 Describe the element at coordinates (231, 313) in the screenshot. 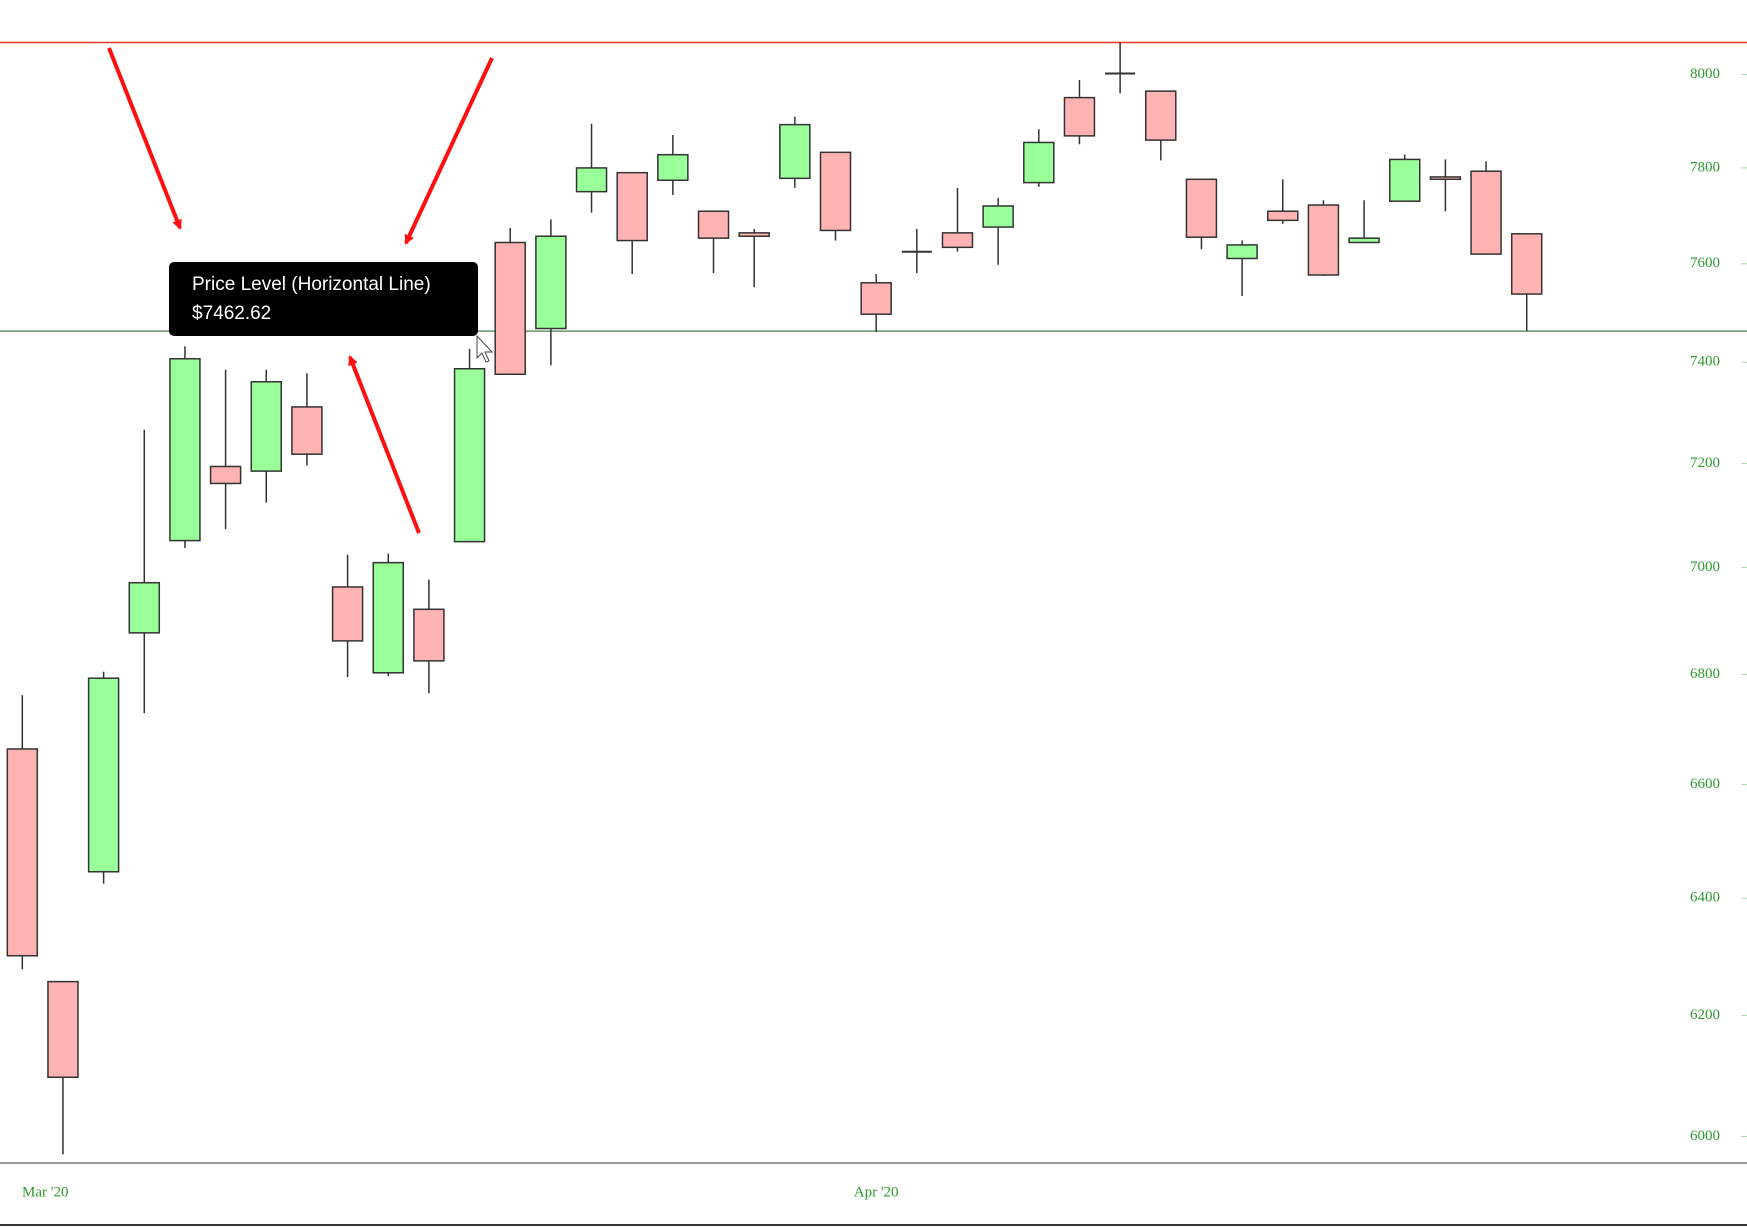

I see `tooltip-value: $7462.62` at that location.